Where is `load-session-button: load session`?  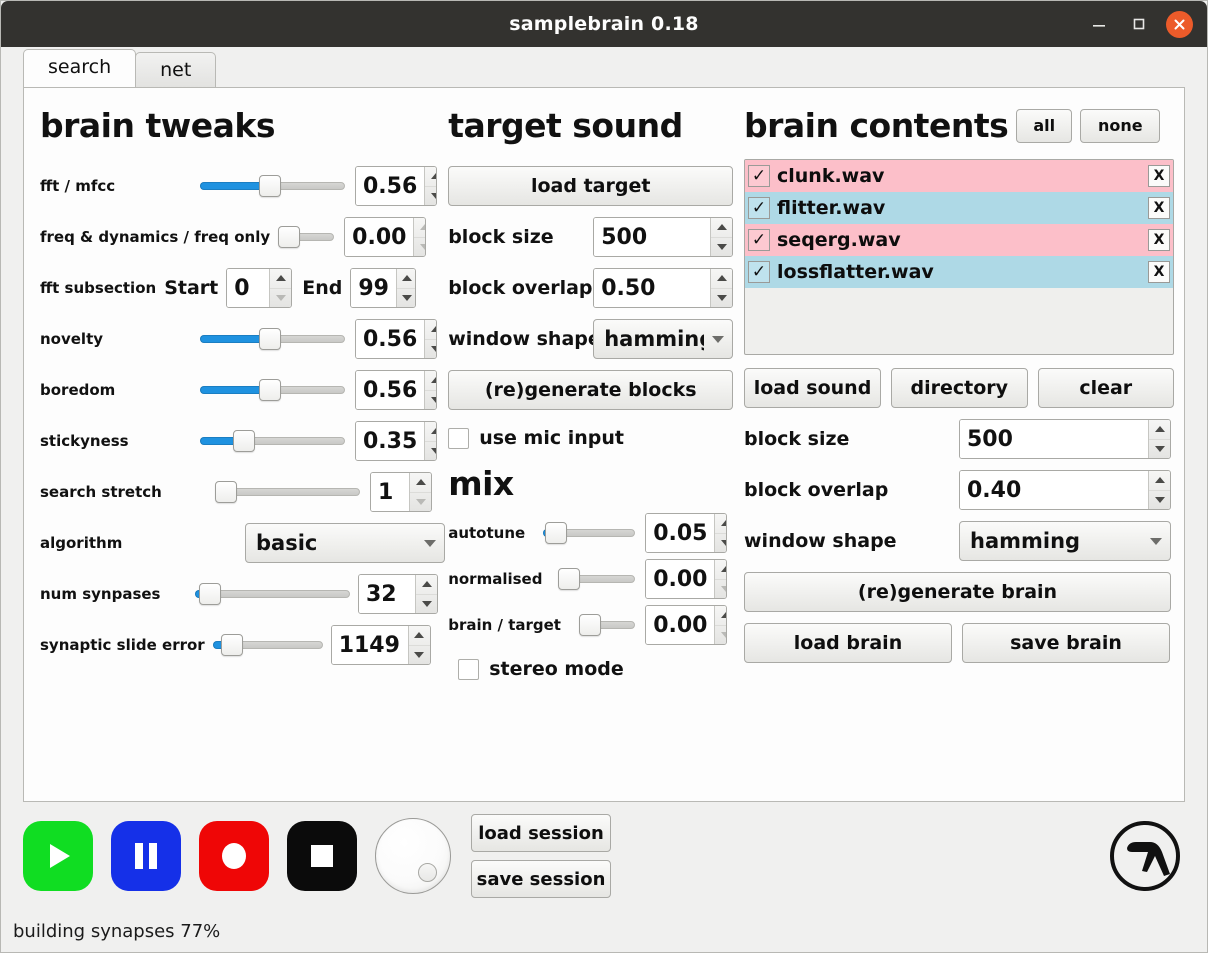 load-session-button: load session is located at coordinates (541, 833).